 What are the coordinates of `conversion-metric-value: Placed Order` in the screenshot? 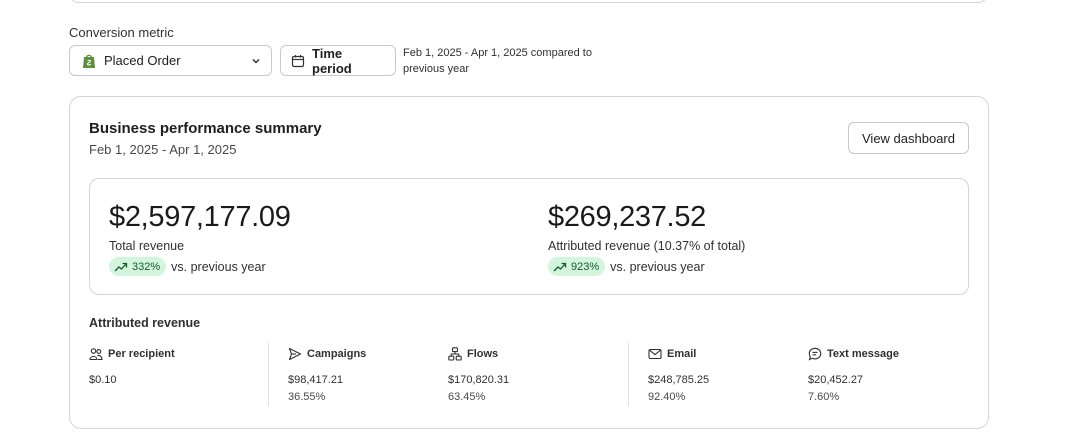 It's located at (142, 60).